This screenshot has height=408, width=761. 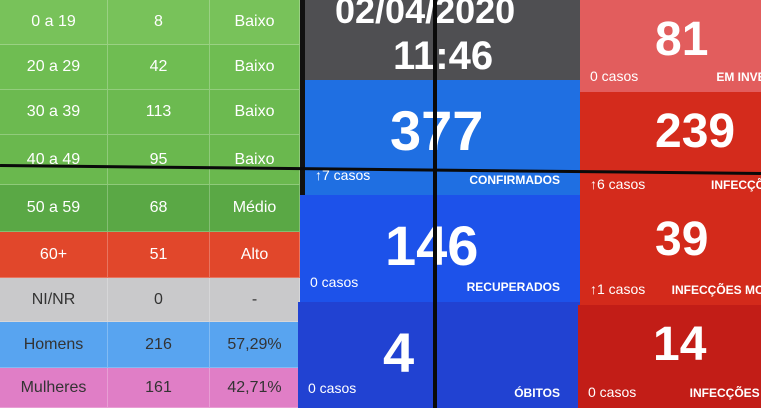 I want to click on stat-value: 239, so click(x=695, y=131).